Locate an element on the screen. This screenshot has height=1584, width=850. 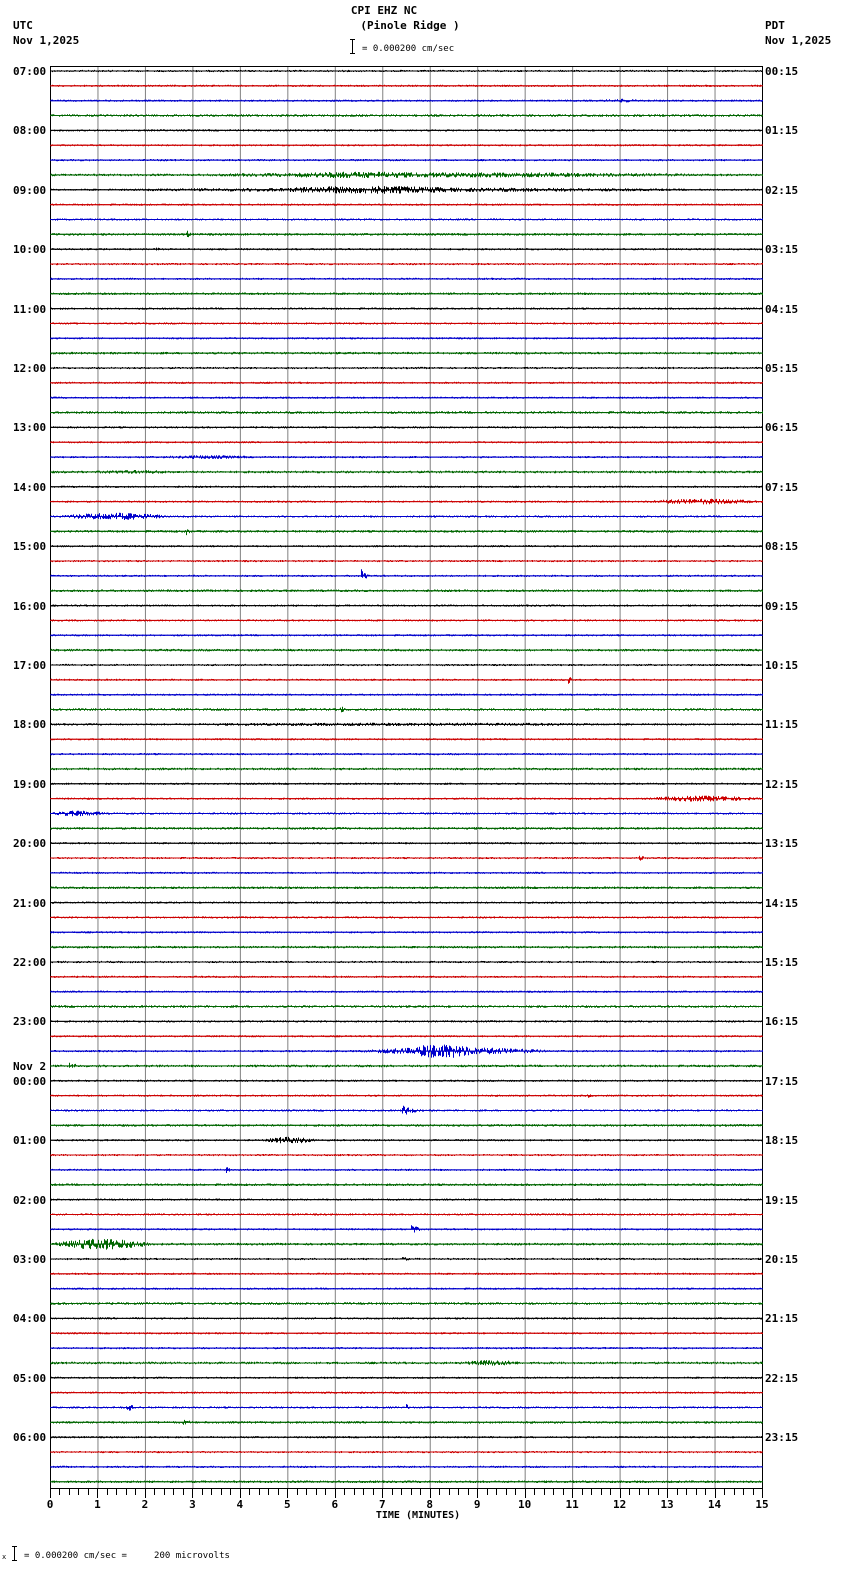
local-hour-label: 19:15 is located at coordinates (782, 1200).